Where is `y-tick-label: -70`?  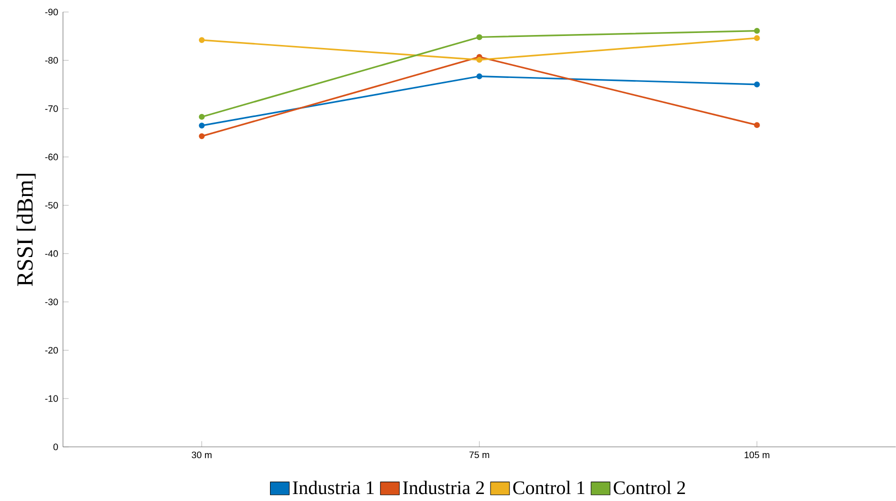 y-tick-label: -70 is located at coordinates (51, 108).